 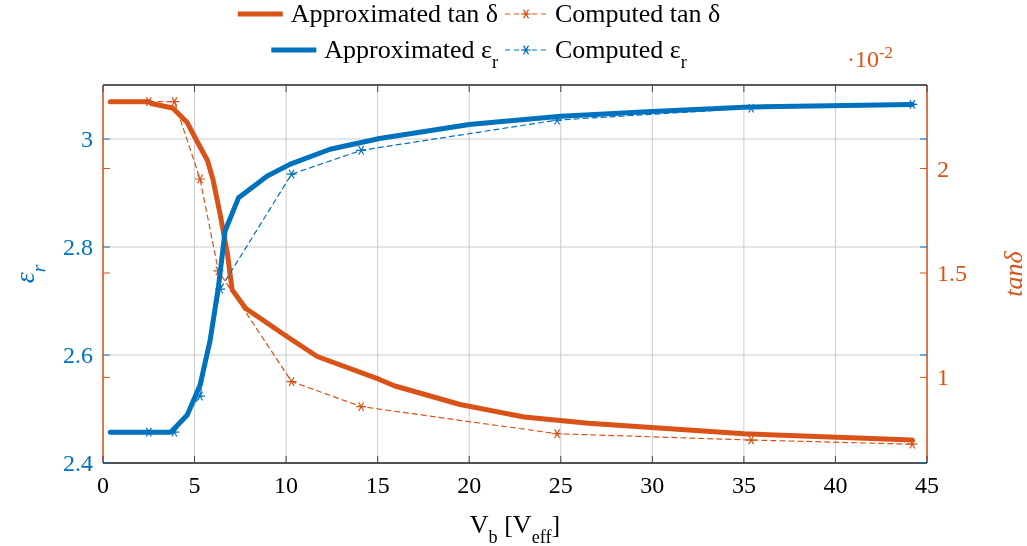 What do you see at coordinates (377, 485) in the screenshot?
I see `x-tick-label: 15` at bounding box center [377, 485].